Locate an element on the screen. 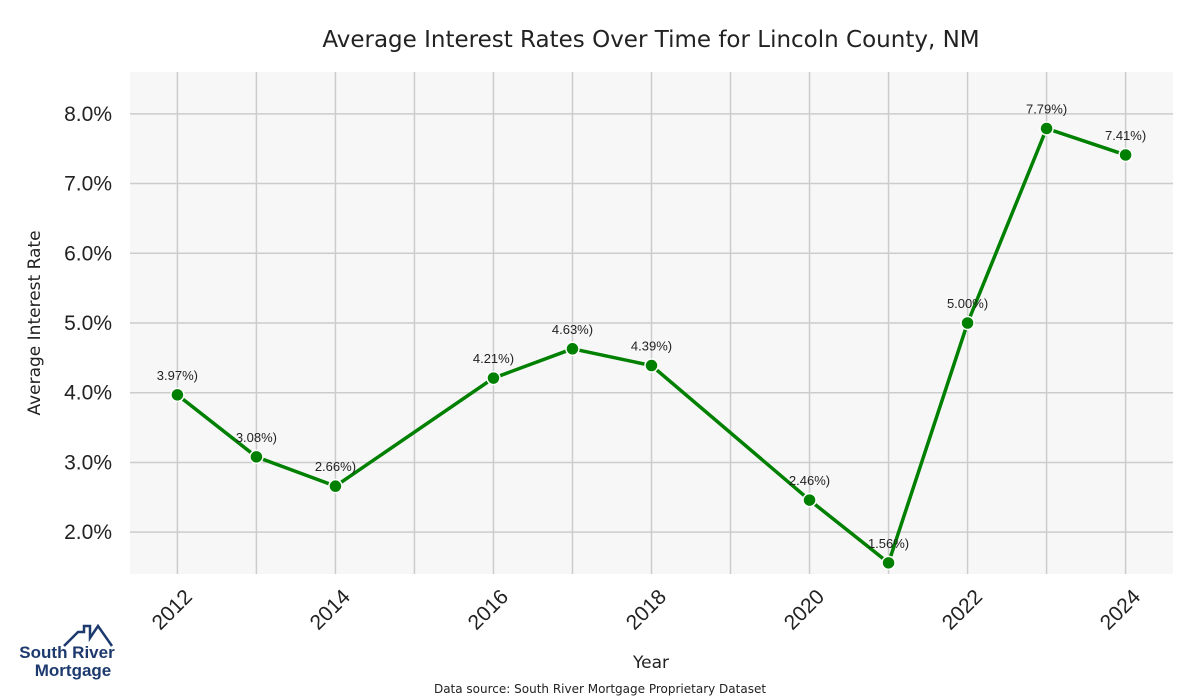 Image resolution: width=1200 pixels, height=700 pixels. x-axis-ticks: 2012 2014 2016 2018 2020 2022 2024 is located at coordinates (647, 610).